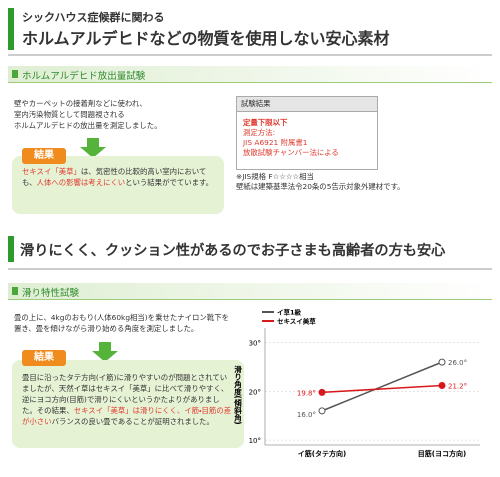 The height and width of the screenshot is (477, 500). What do you see at coordinates (306, 415) in the screenshot?
I see `value-label: 16.0°` at bounding box center [306, 415].